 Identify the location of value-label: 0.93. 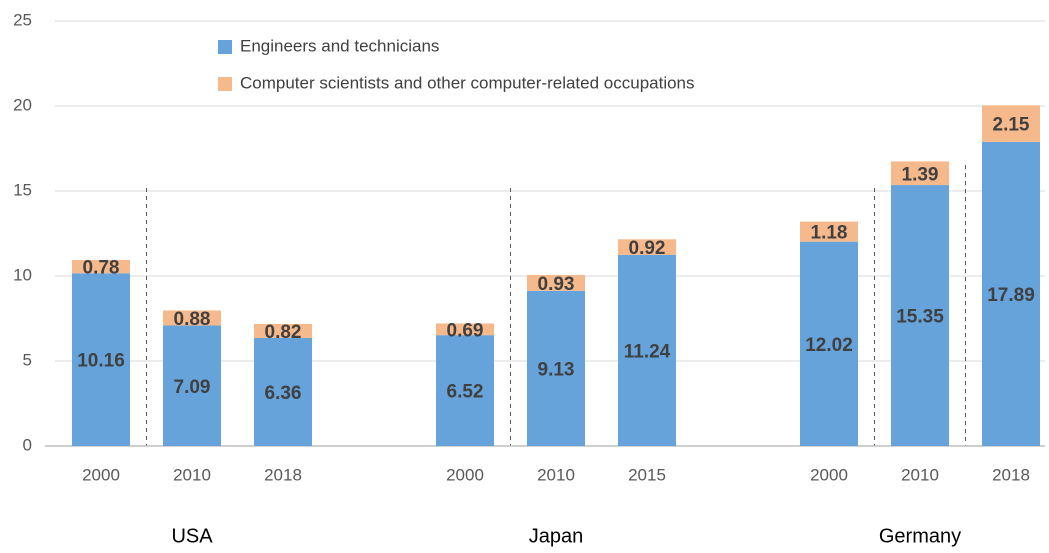
(556, 284).